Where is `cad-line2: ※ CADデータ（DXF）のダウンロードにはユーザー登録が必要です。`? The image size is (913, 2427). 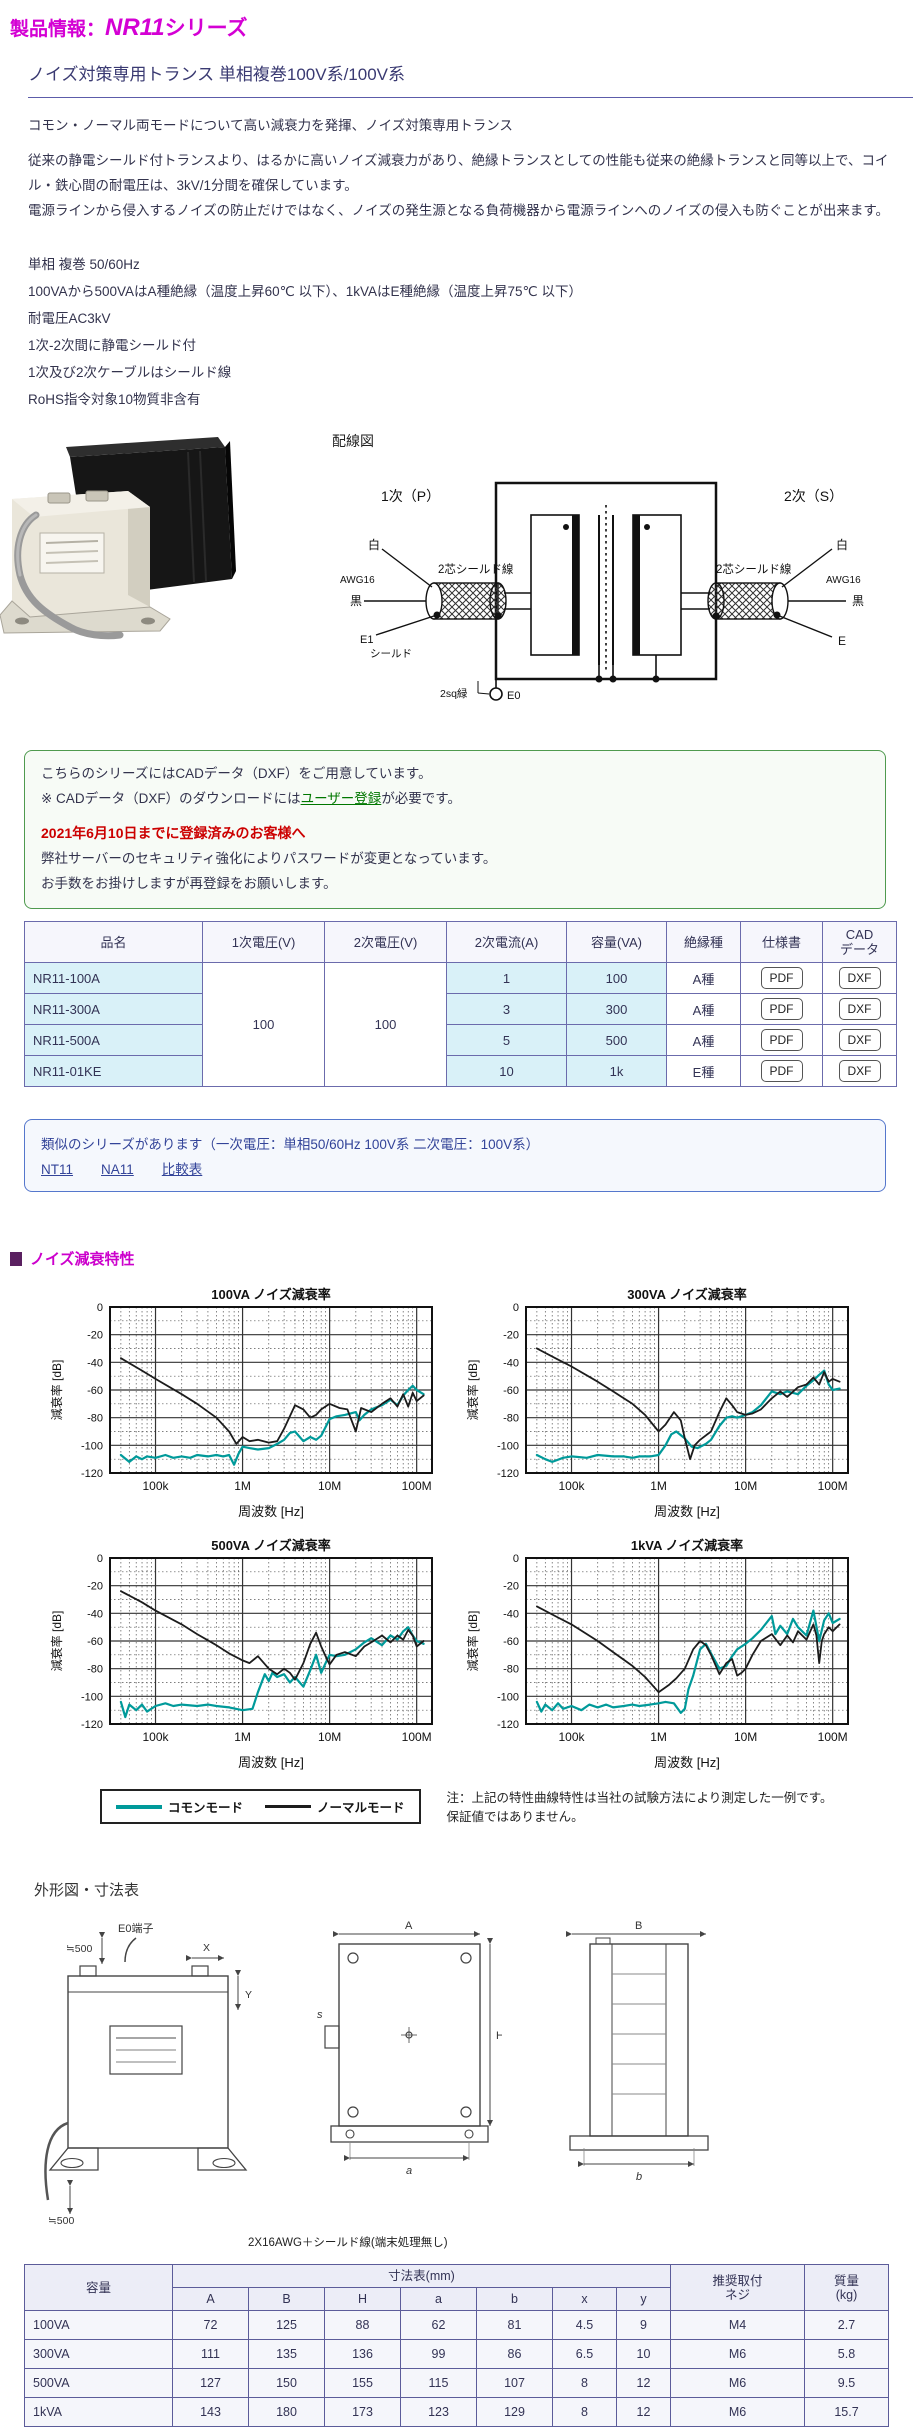
cad-line2: ※ CADデータ（DXF）のダウンロードにはユーザー登録が必要です。 is located at coordinates (455, 798).